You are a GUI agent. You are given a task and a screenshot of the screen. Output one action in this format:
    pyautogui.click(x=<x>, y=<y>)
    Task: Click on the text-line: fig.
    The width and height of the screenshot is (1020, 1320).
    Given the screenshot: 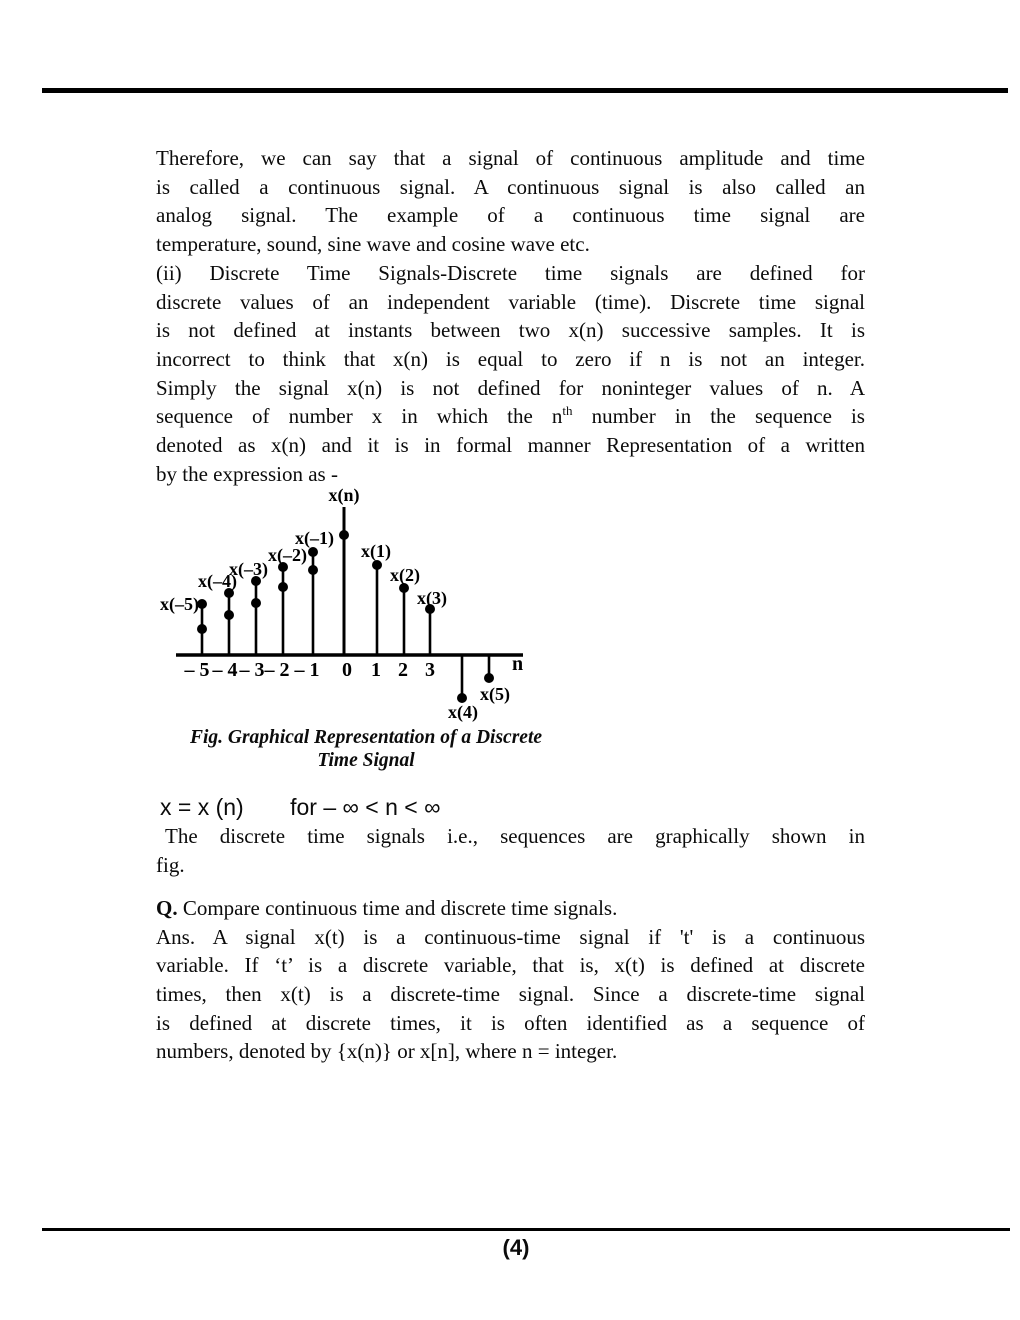 What is the action you would take?
    pyautogui.click(x=510, y=865)
    